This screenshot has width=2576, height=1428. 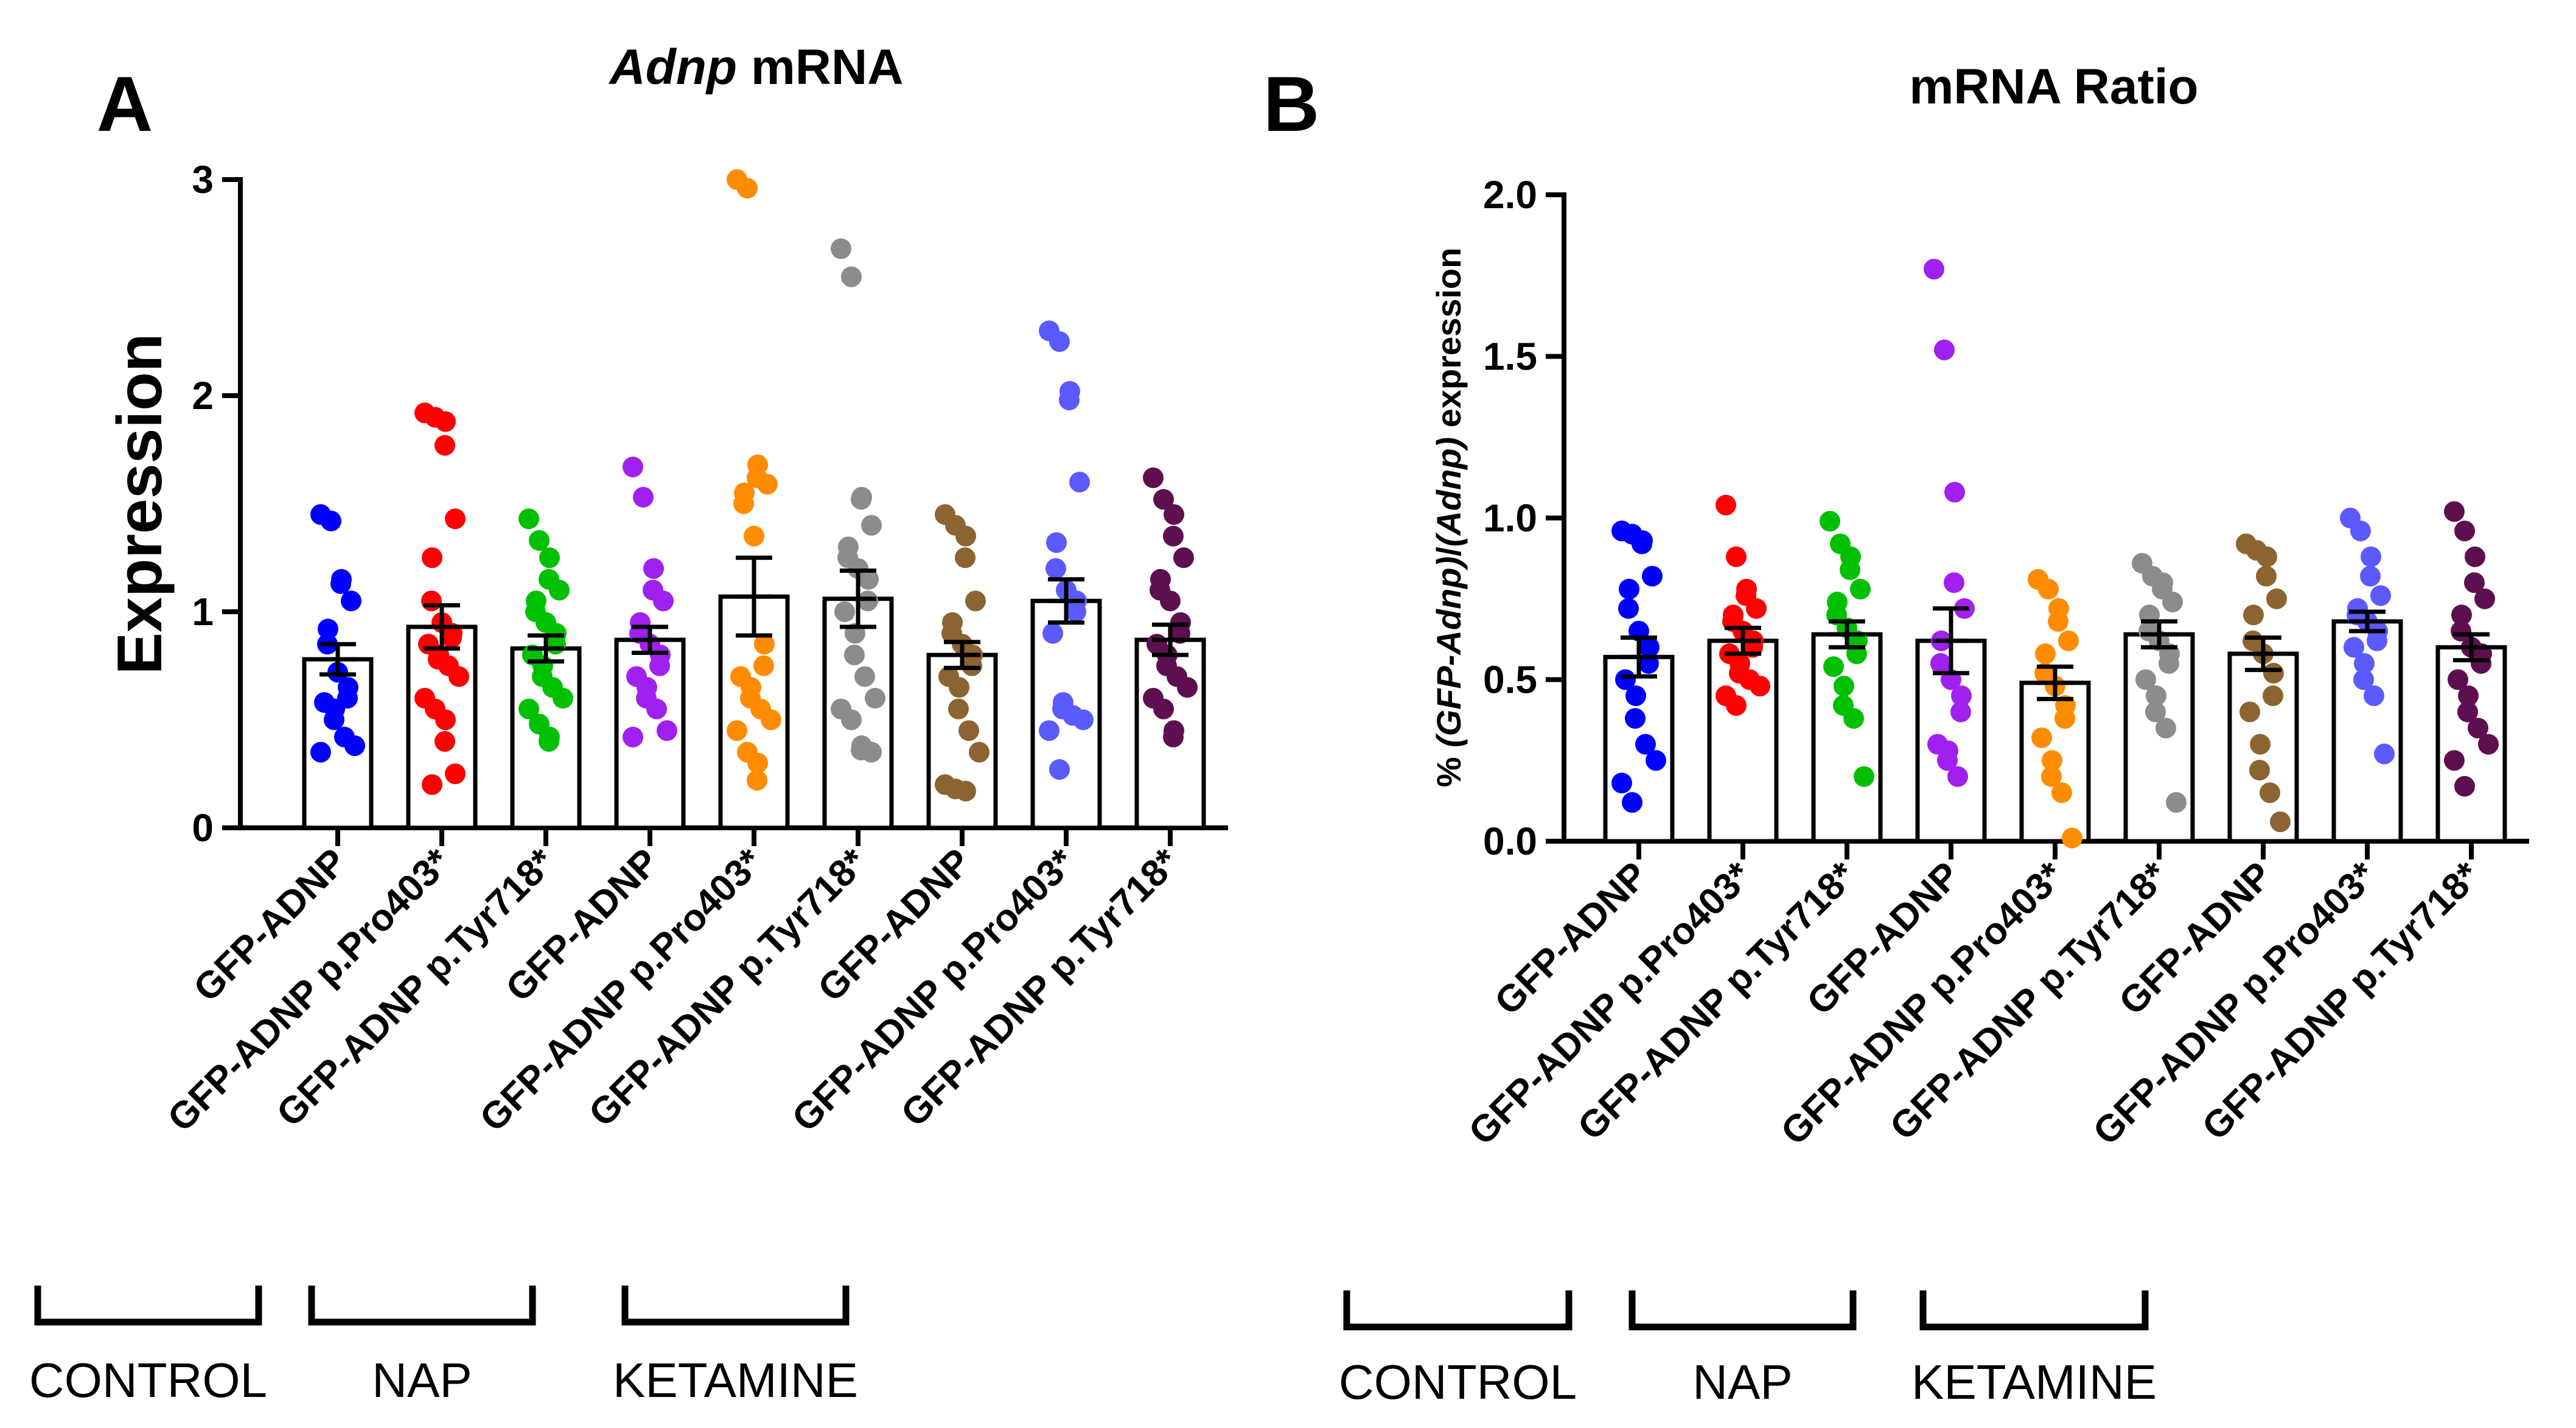 What do you see at coordinates (203, 612) in the screenshot?
I see `y-tick-label: 1` at bounding box center [203, 612].